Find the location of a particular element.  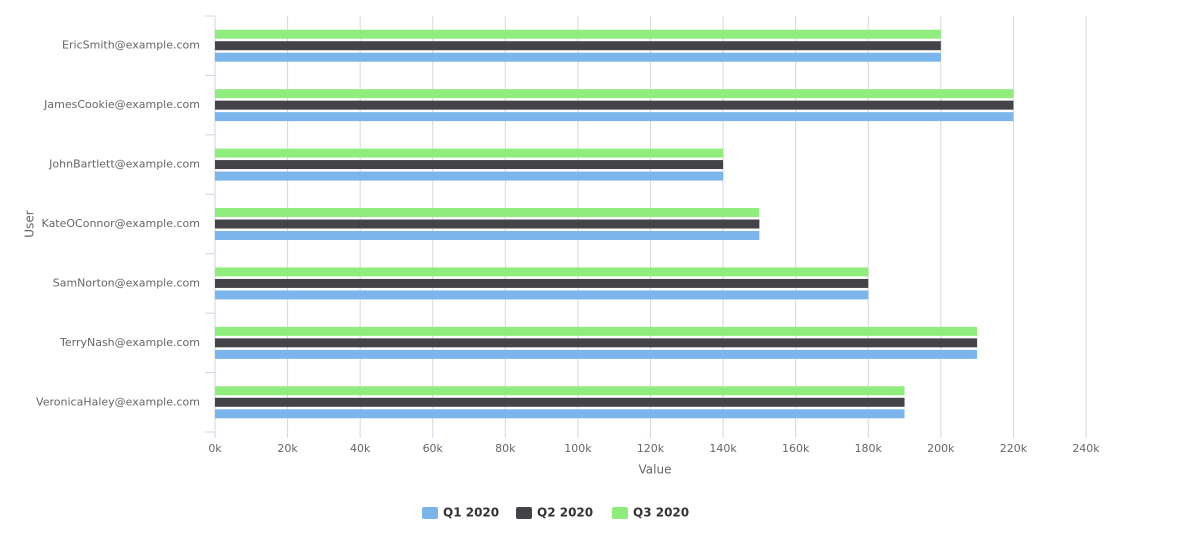

y-axis-title: User is located at coordinates (30, 223).